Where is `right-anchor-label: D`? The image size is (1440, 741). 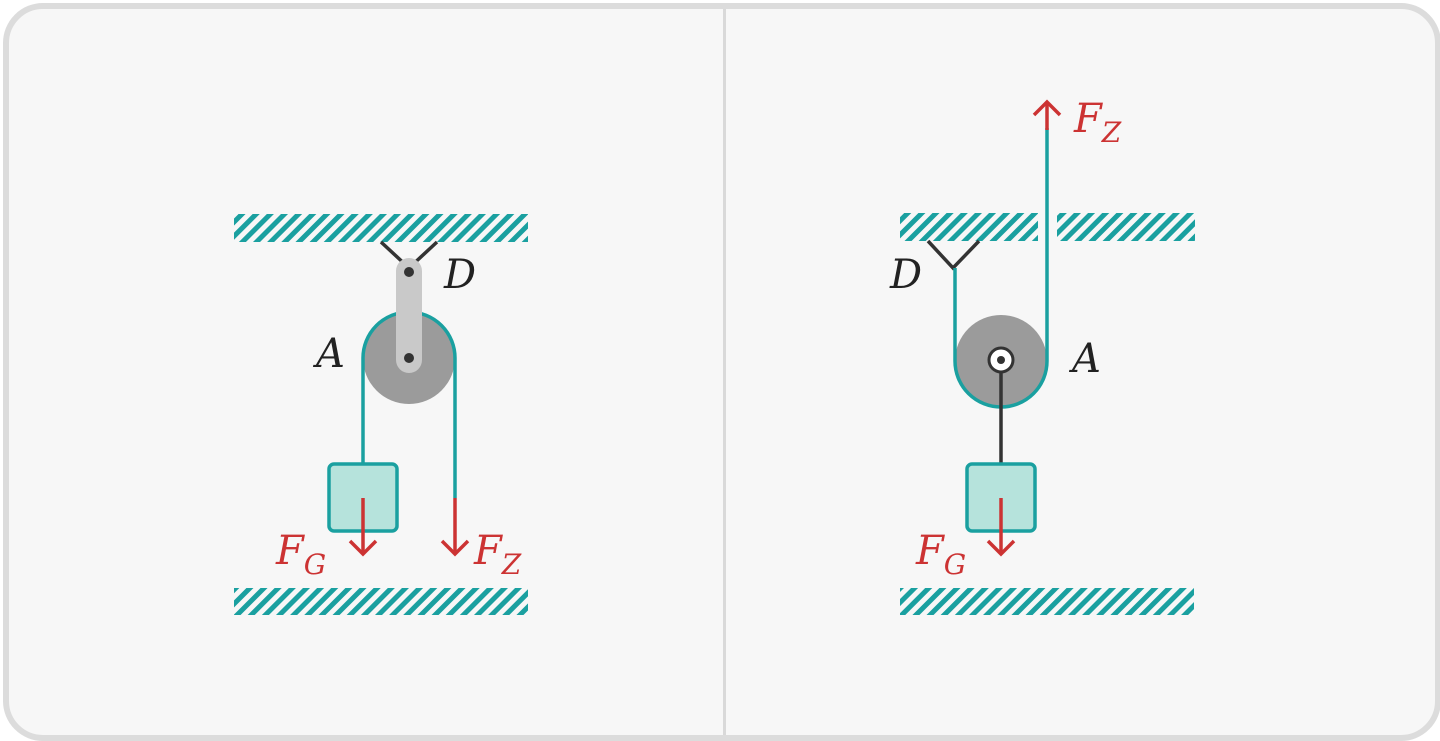
right-anchor-label: D is located at coordinates (905, 275).